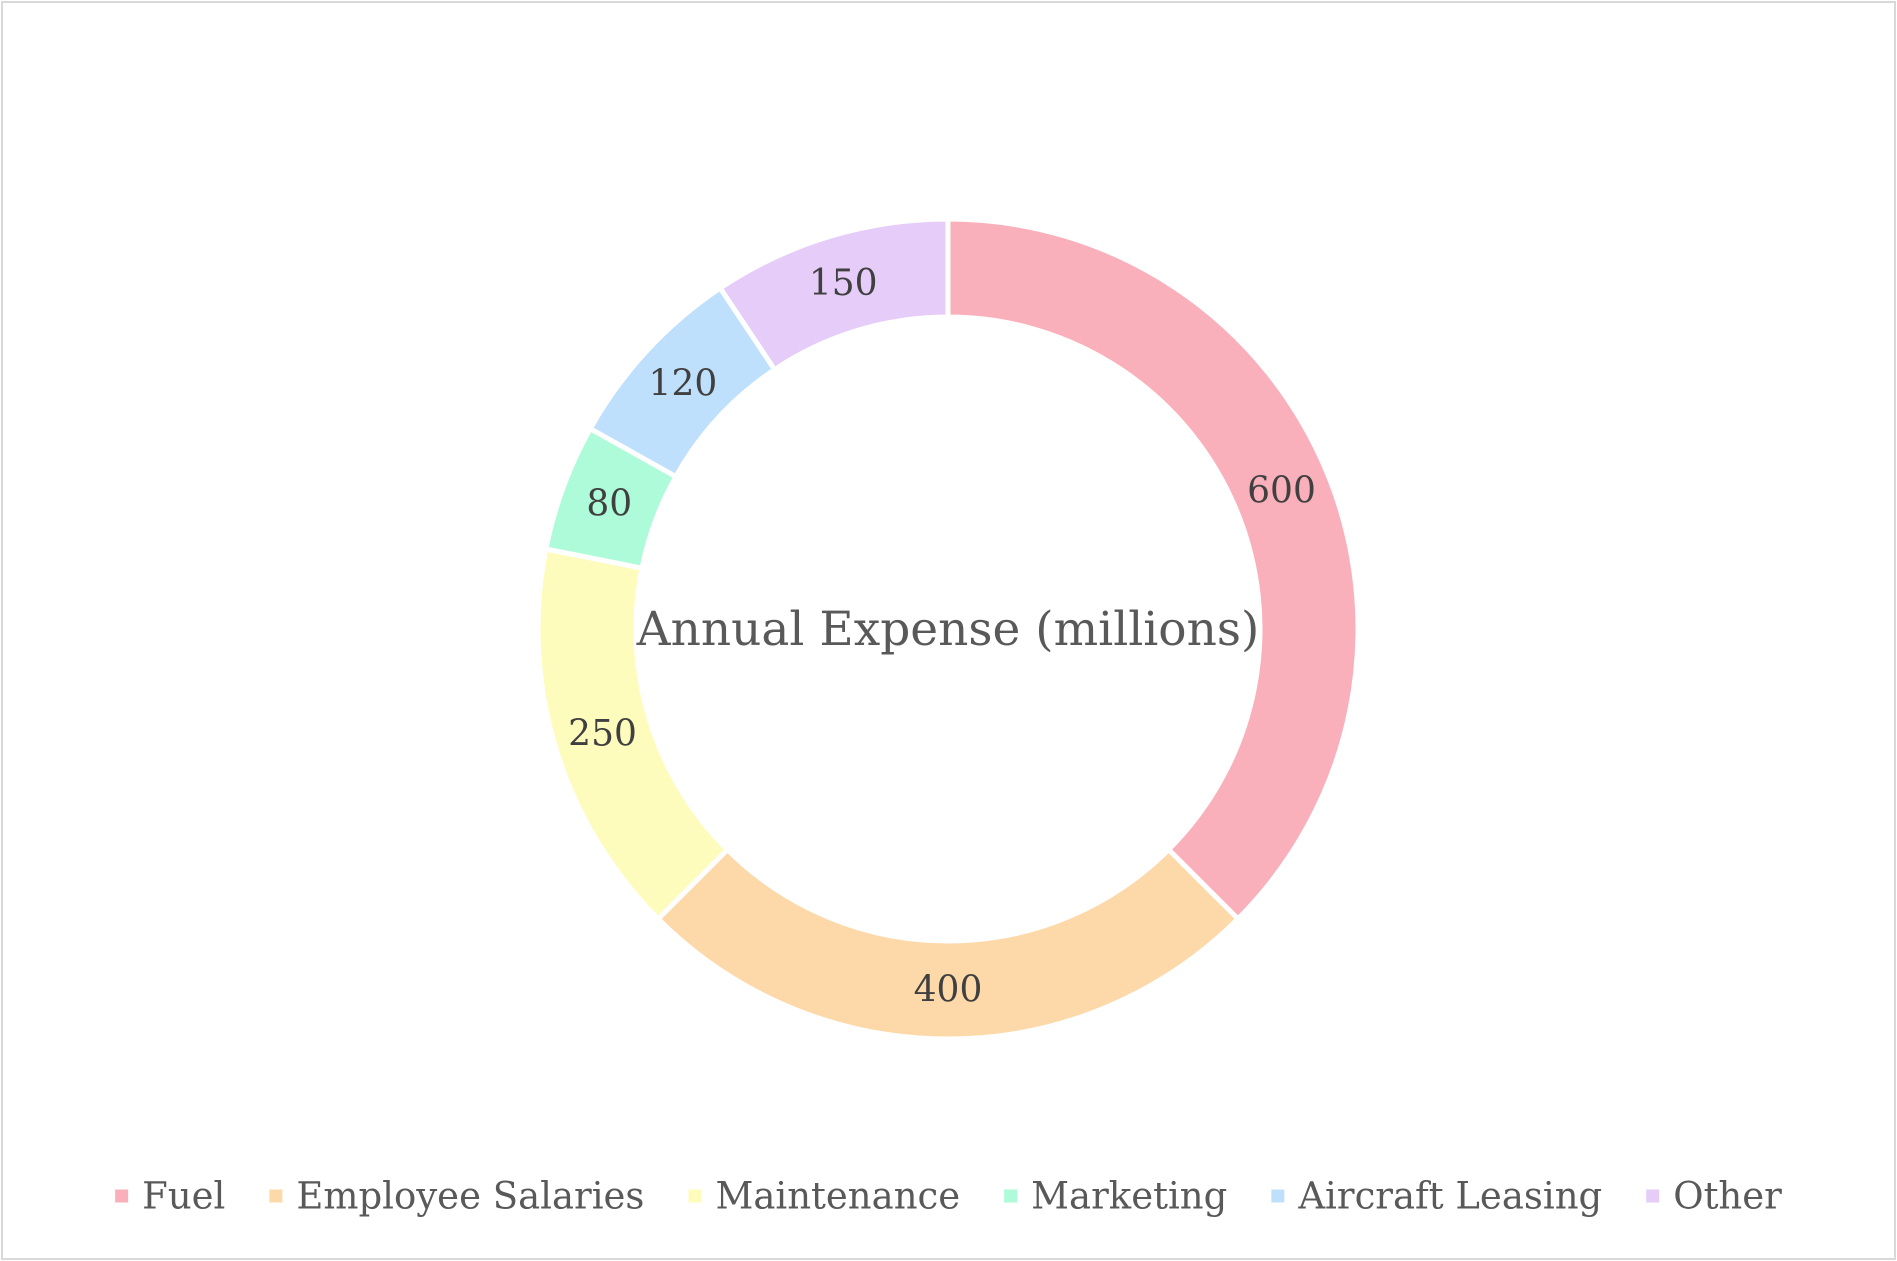  I want to click on slice-fuel, so click(1153, 569).